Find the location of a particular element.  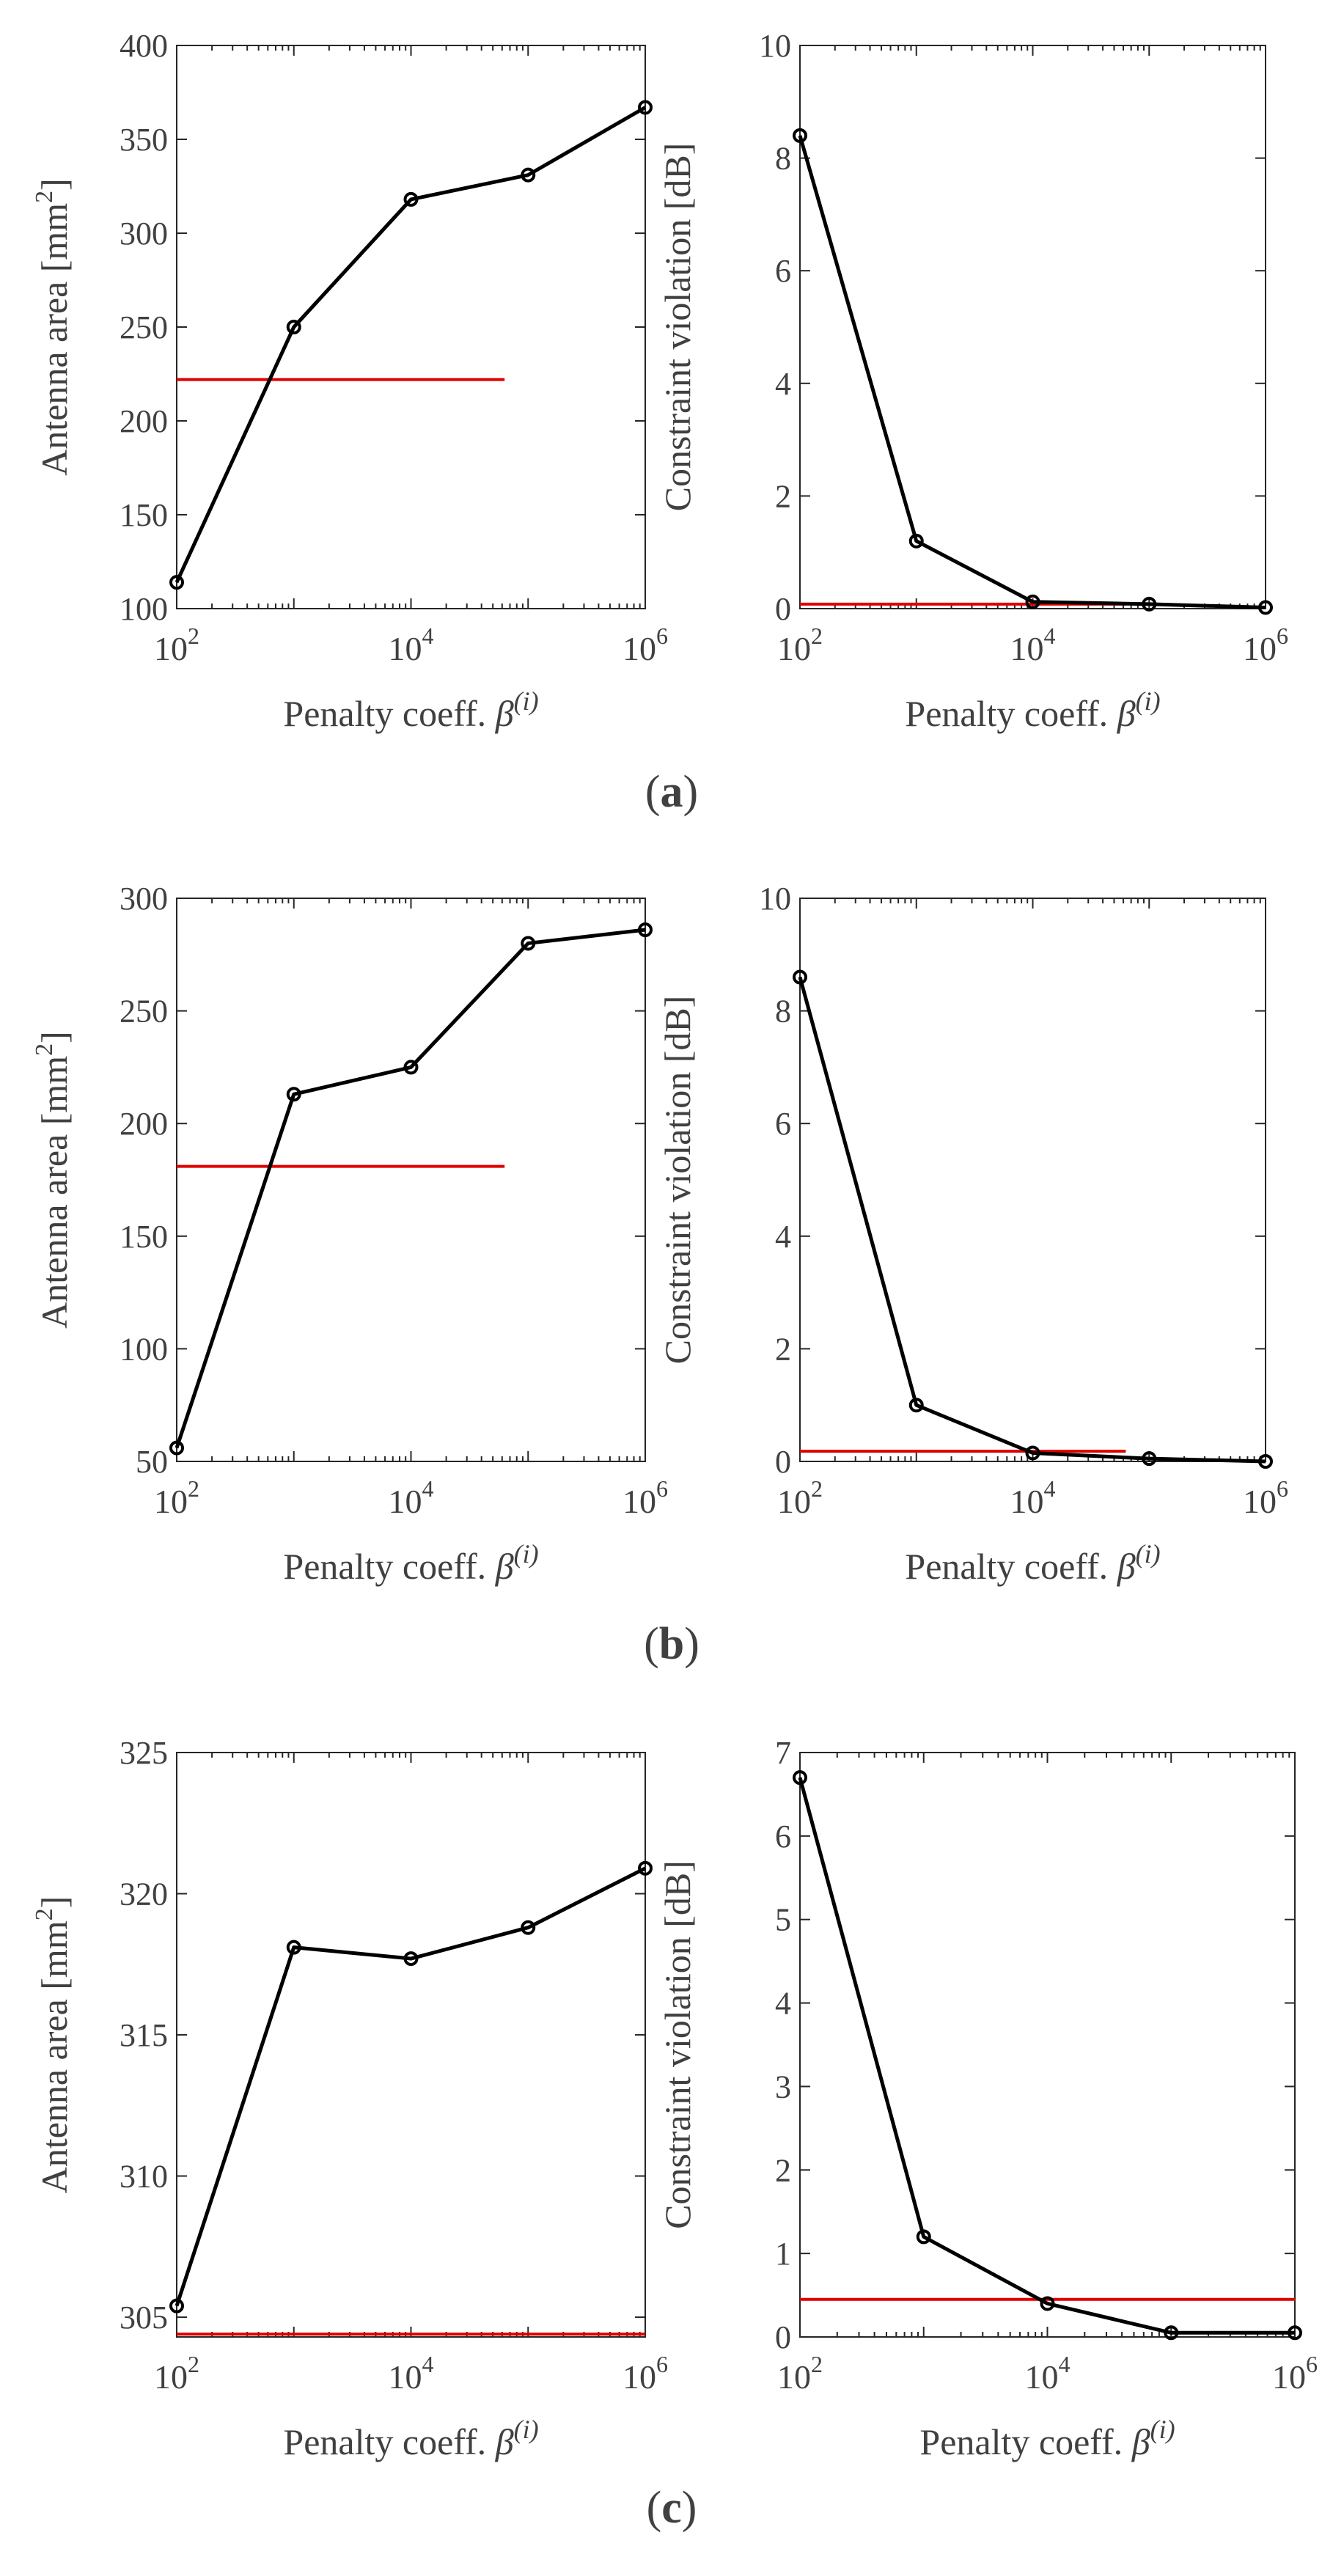

y-tick-label: 300 is located at coordinates (144, 899).